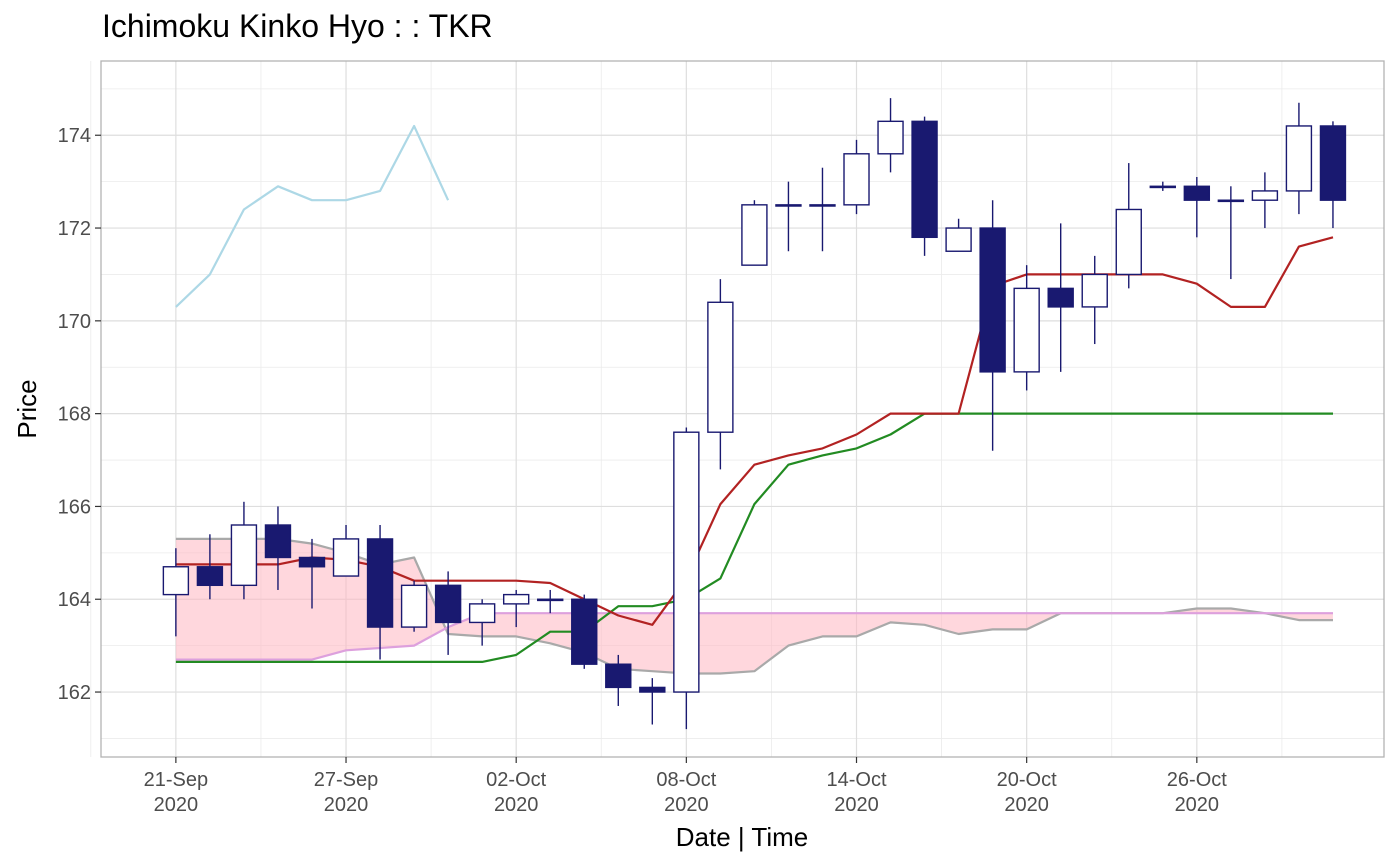 This screenshot has height=866, width=1400. What do you see at coordinates (74, 229) in the screenshot?
I see `y-tick-label: 172` at bounding box center [74, 229].